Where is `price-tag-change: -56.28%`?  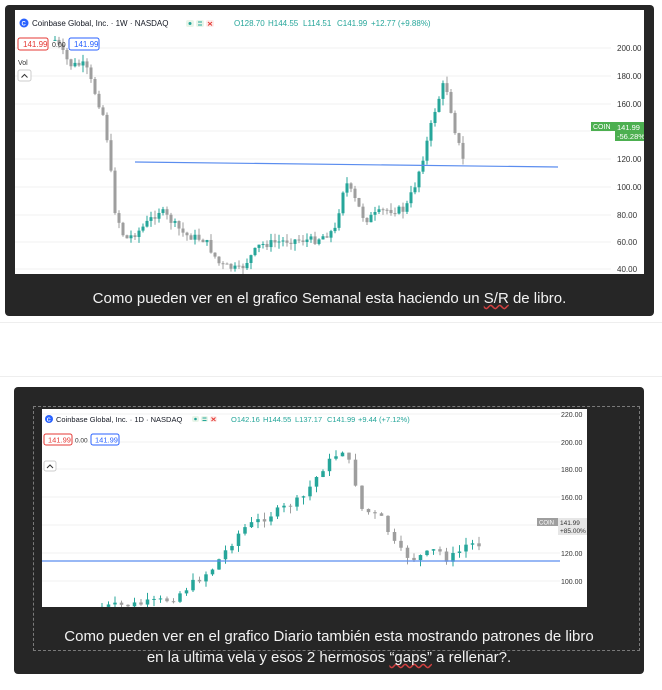
price-tag-change: -56.28% is located at coordinates (630, 136).